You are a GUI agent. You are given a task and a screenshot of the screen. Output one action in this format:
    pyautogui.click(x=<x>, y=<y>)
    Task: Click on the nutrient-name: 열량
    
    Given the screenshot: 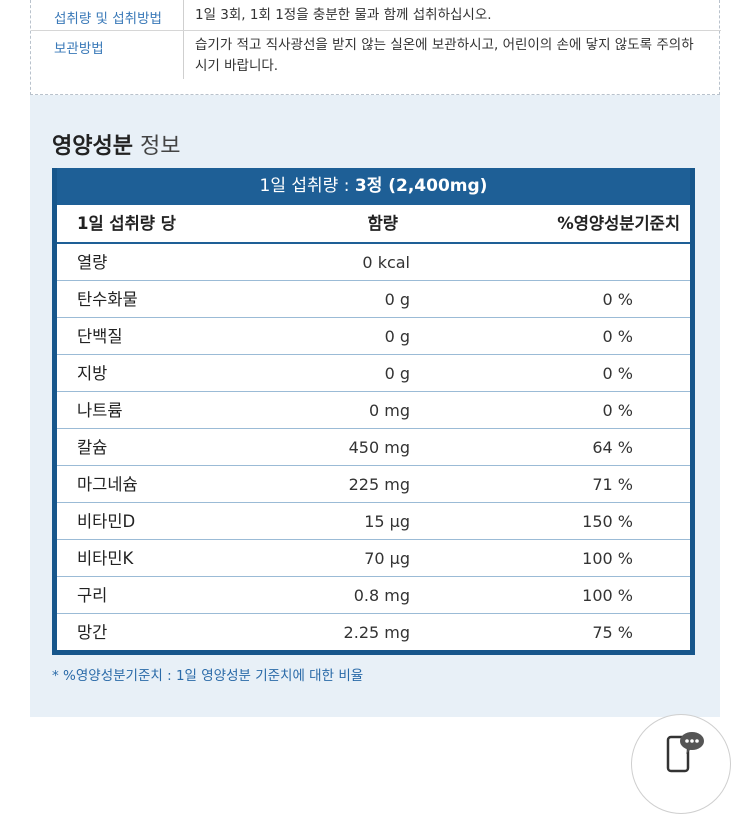 What is the action you would take?
    pyautogui.click(x=92, y=262)
    